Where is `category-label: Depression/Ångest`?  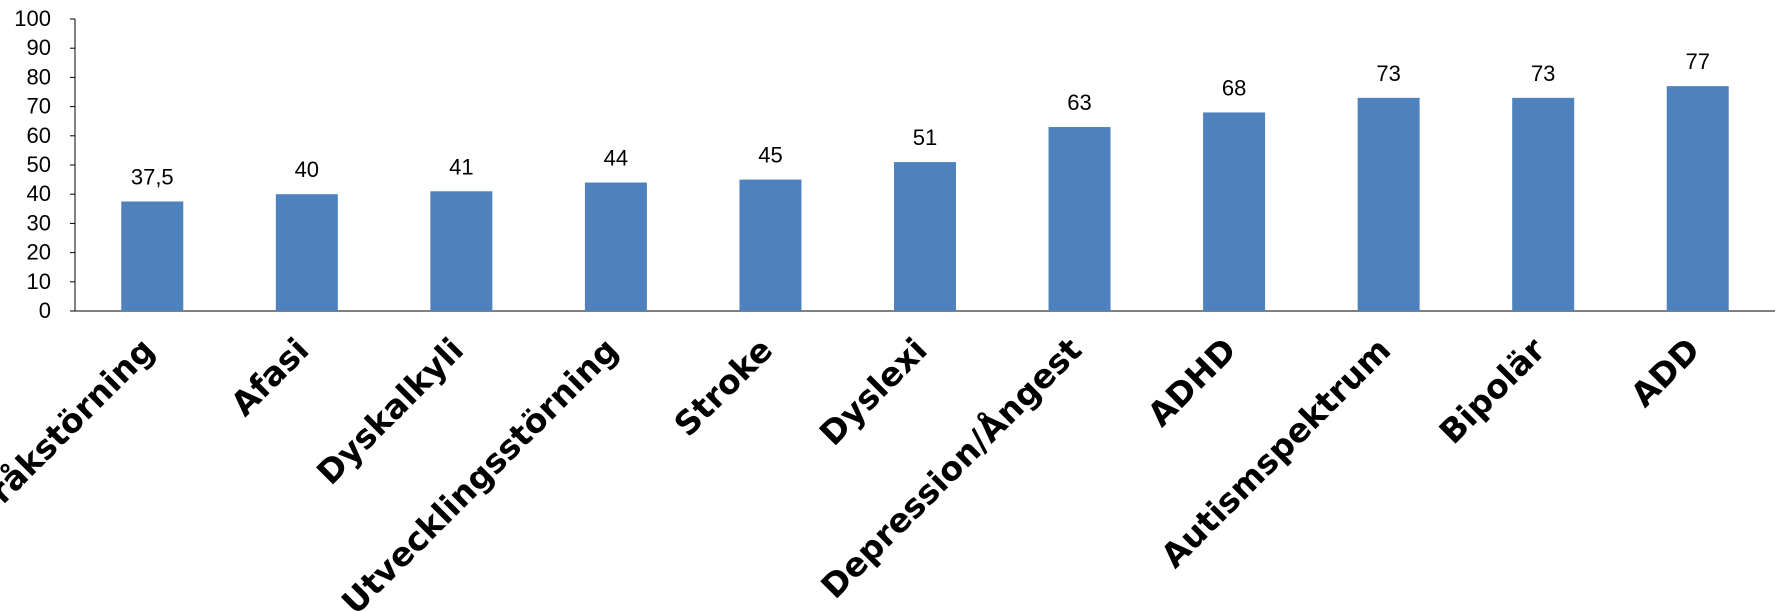
category-label: Depression/Ångest is located at coordinates (950, 467).